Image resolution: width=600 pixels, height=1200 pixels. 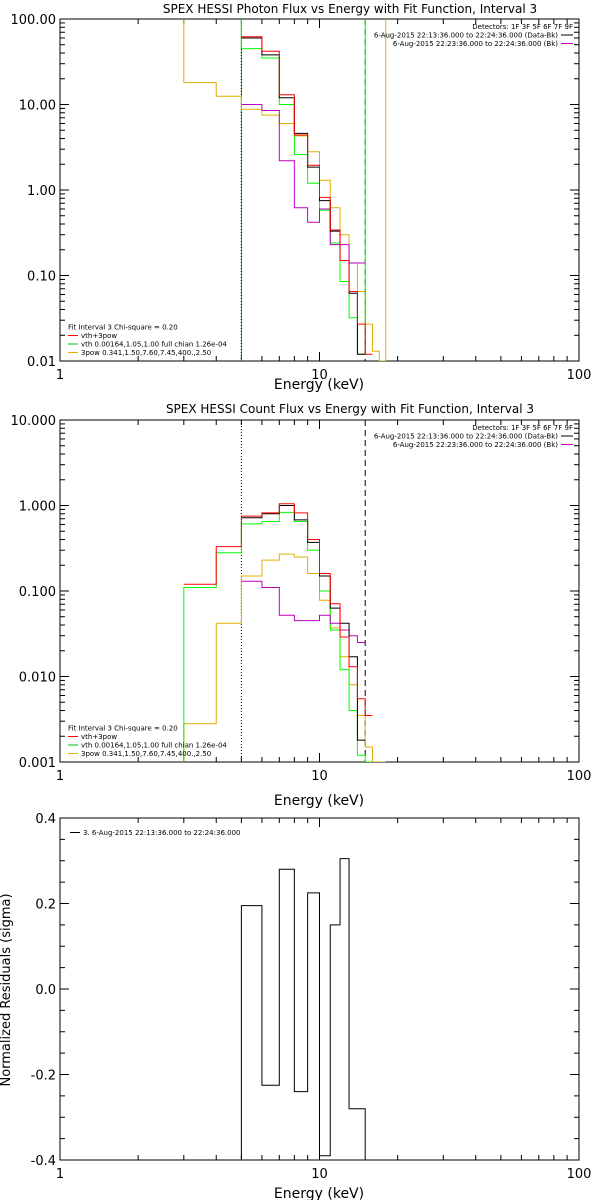 What do you see at coordinates (45, 905) in the screenshot?
I see `residual-y-tick-label: 0.2` at bounding box center [45, 905].